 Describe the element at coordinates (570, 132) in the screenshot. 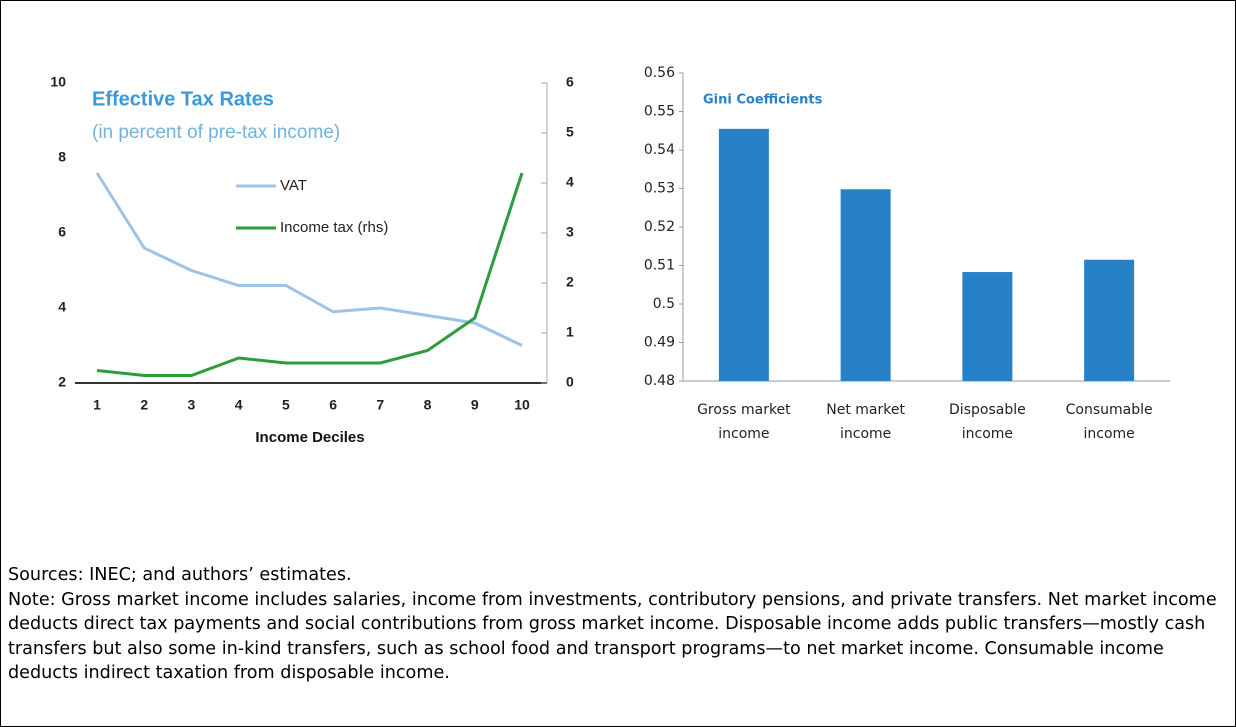

I see `y2-tick-label: 5` at that location.